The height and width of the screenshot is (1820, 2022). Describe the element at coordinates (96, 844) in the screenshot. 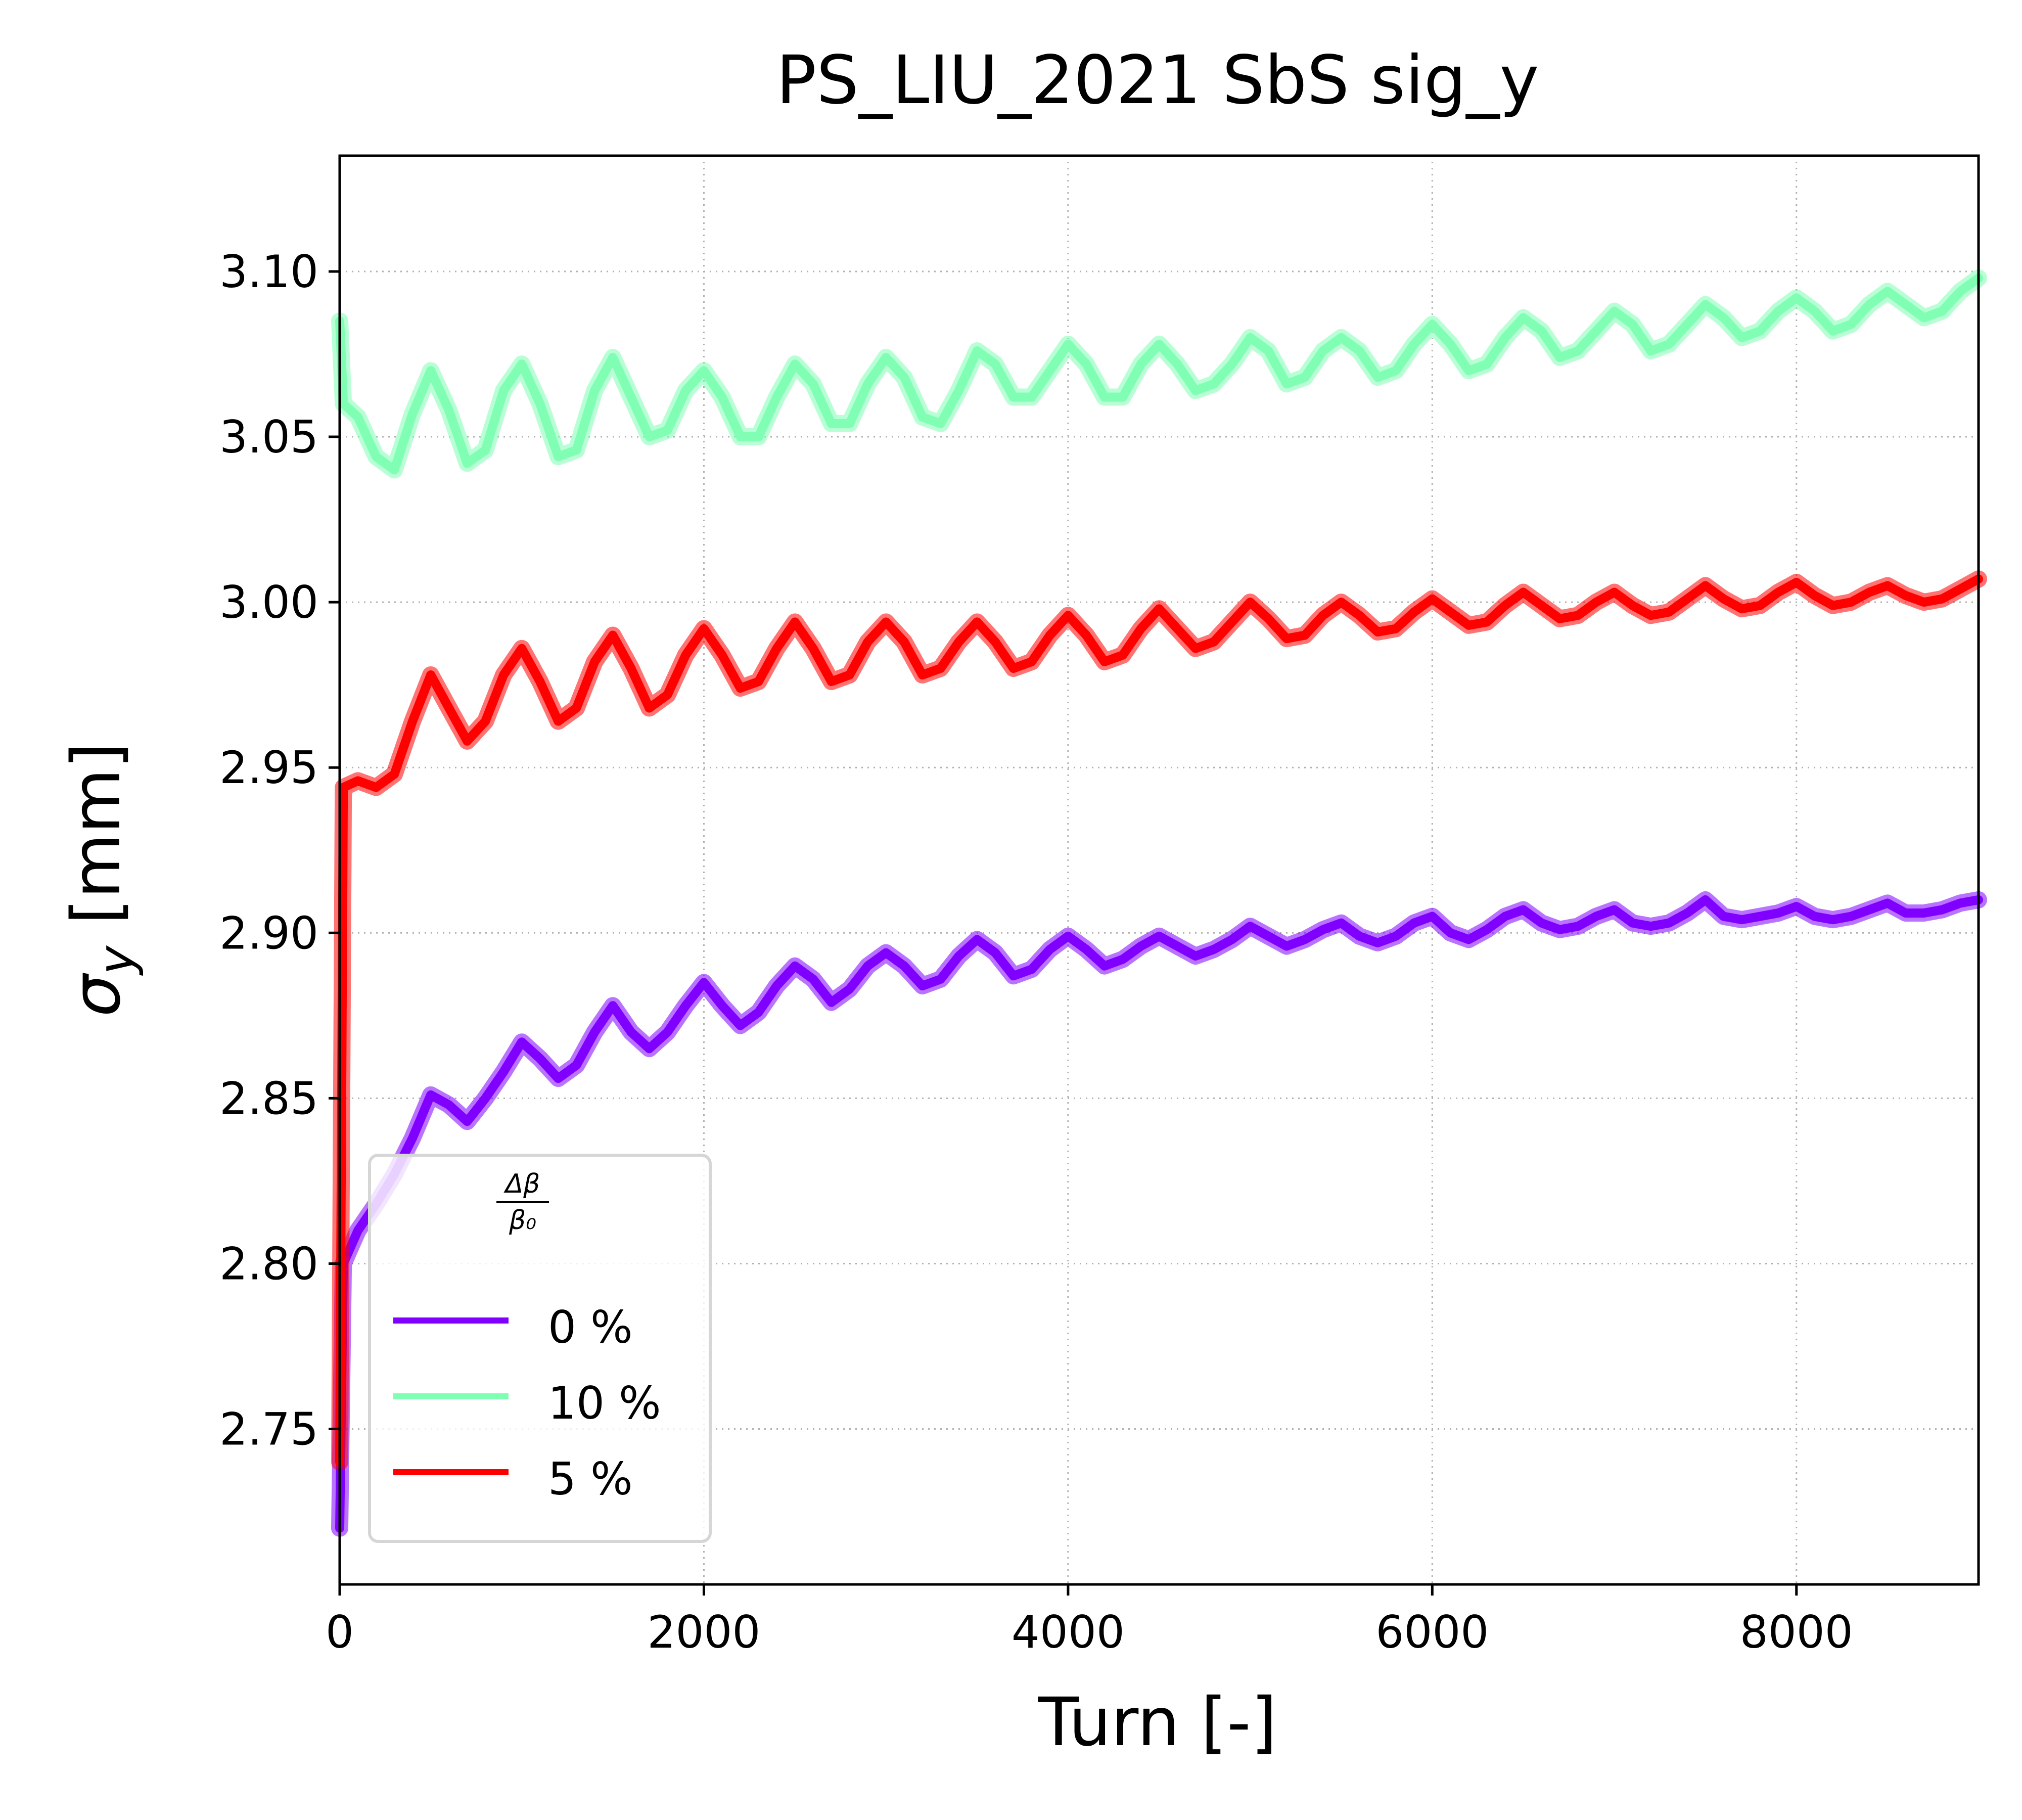

I see `y-axis-label-unit: [mm]` at that location.